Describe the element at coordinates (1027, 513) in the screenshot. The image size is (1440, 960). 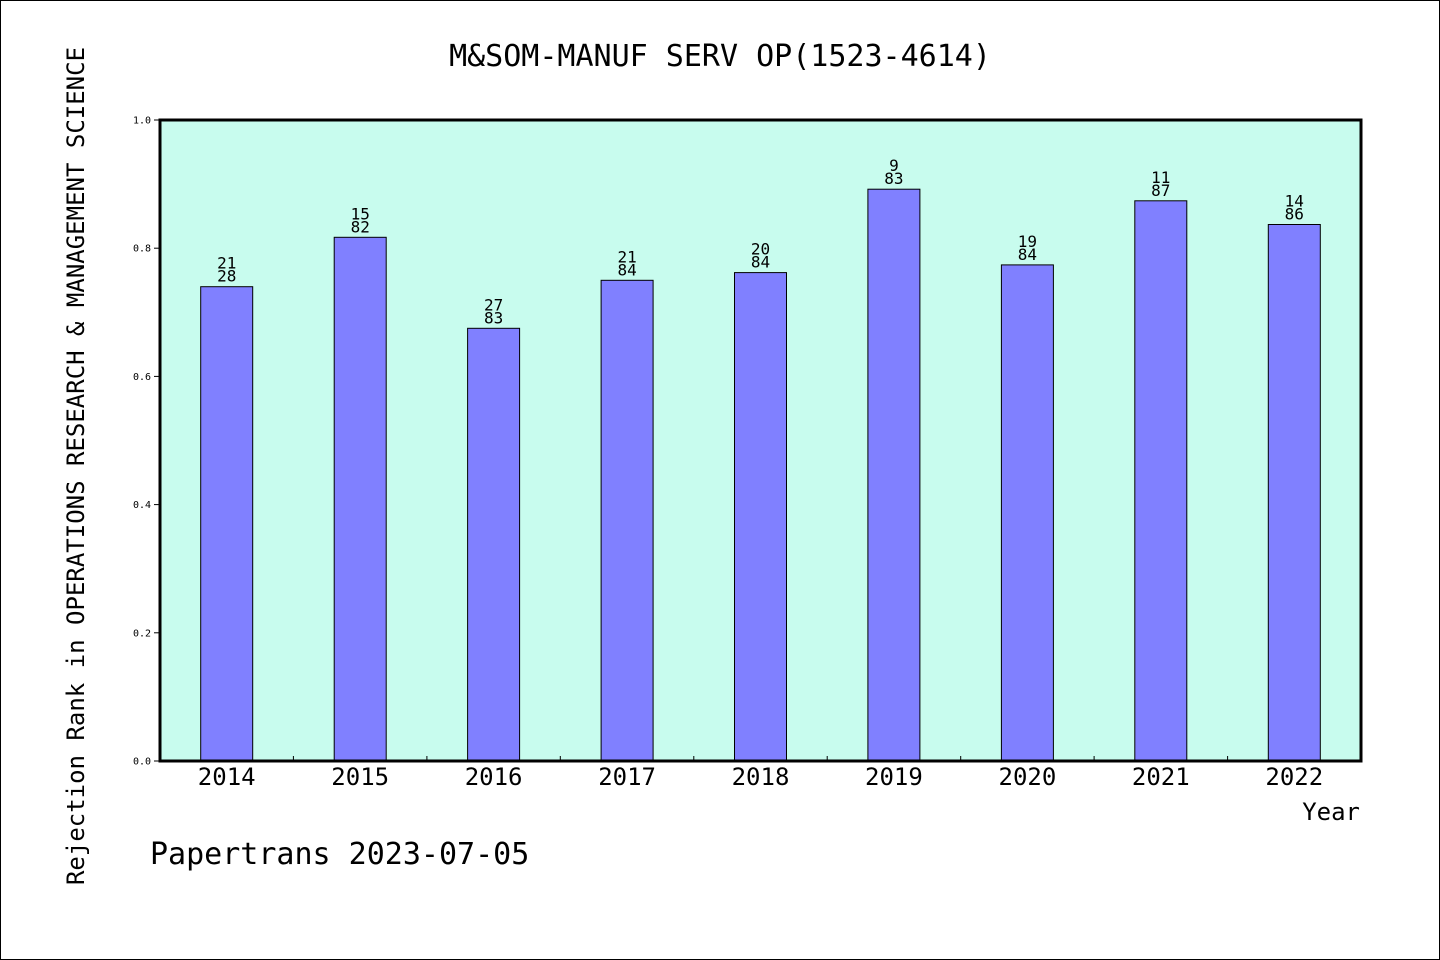
I see `bar-2020` at that location.